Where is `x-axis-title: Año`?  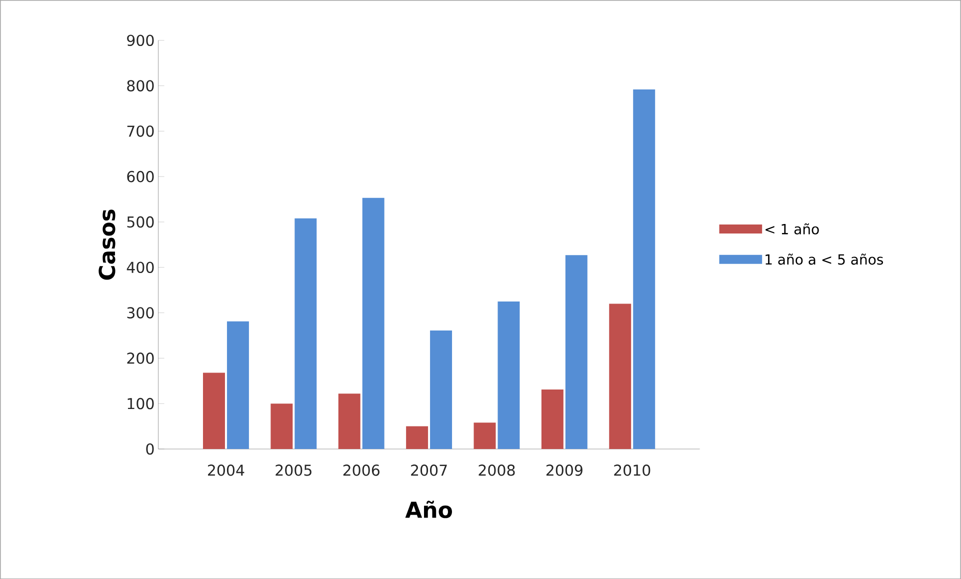
x-axis-title: Año is located at coordinates (428, 509).